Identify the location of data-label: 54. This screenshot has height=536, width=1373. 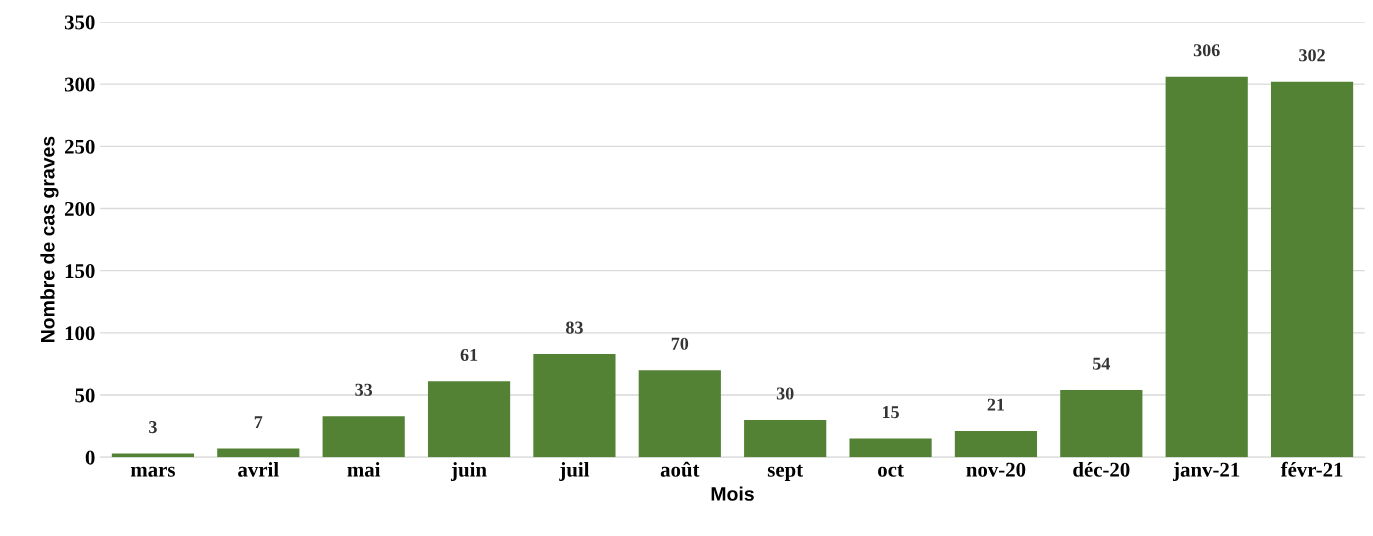
(1102, 363).